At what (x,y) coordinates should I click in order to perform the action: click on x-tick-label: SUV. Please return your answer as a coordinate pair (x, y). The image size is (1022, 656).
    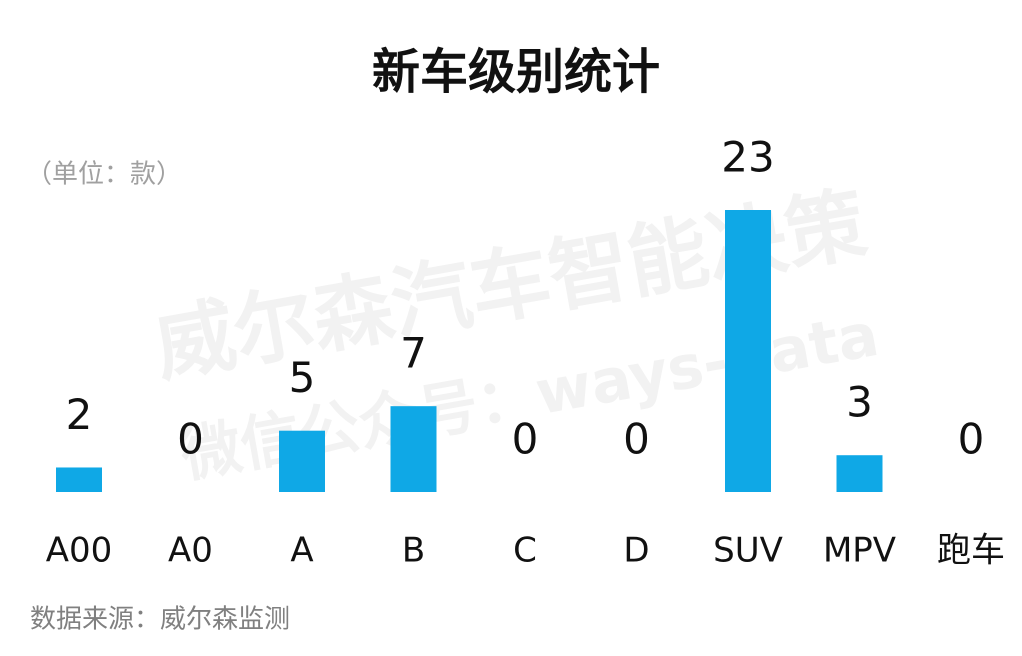
    Looking at the image, I should click on (748, 551).